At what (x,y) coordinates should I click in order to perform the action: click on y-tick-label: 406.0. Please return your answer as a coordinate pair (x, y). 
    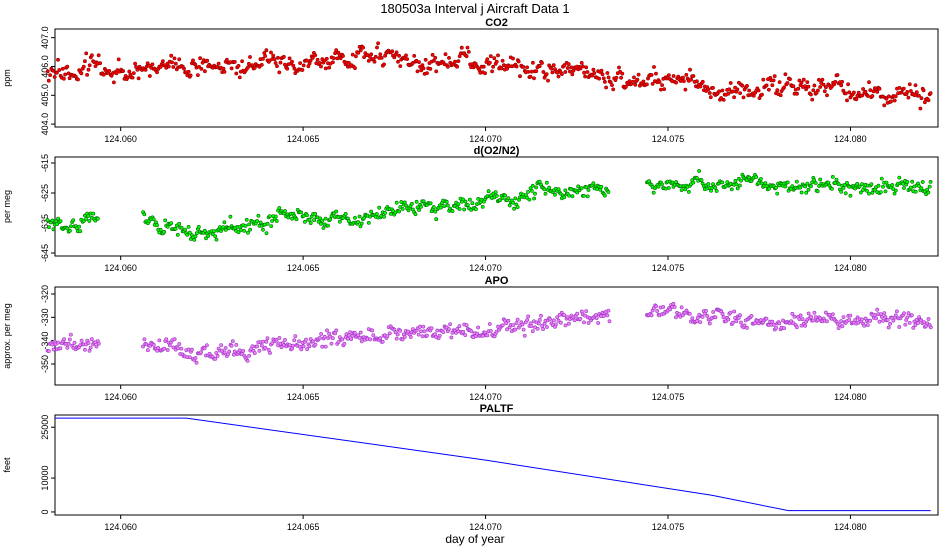
    Looking at the image, I should click on (45, 66).